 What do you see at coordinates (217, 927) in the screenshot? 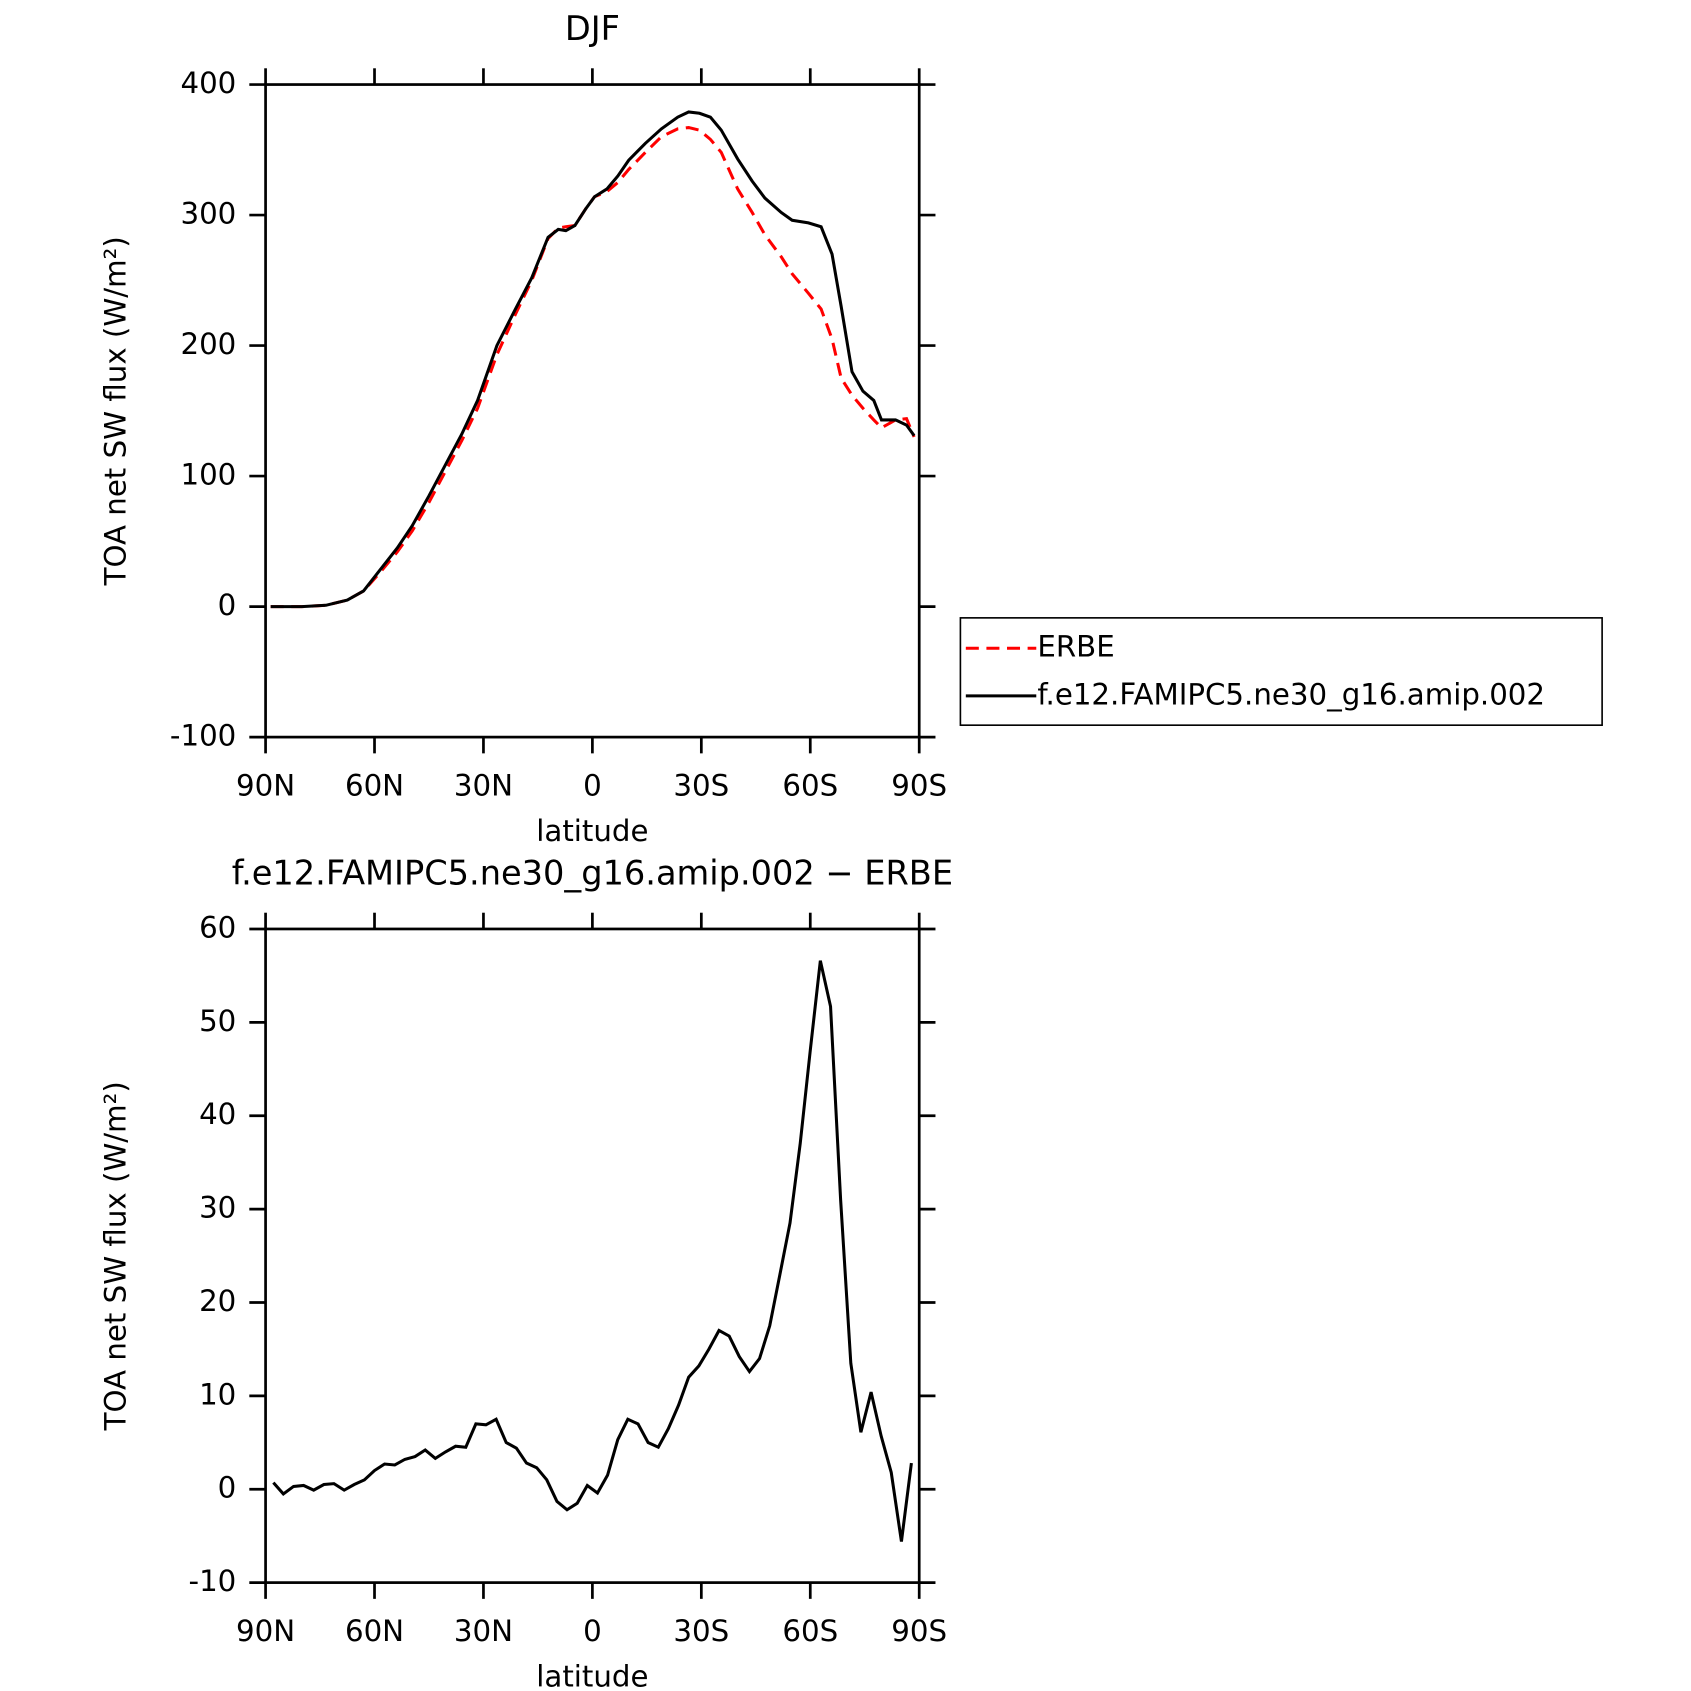
I see `y-tick-label: 60` at bounding box center [217, 927].